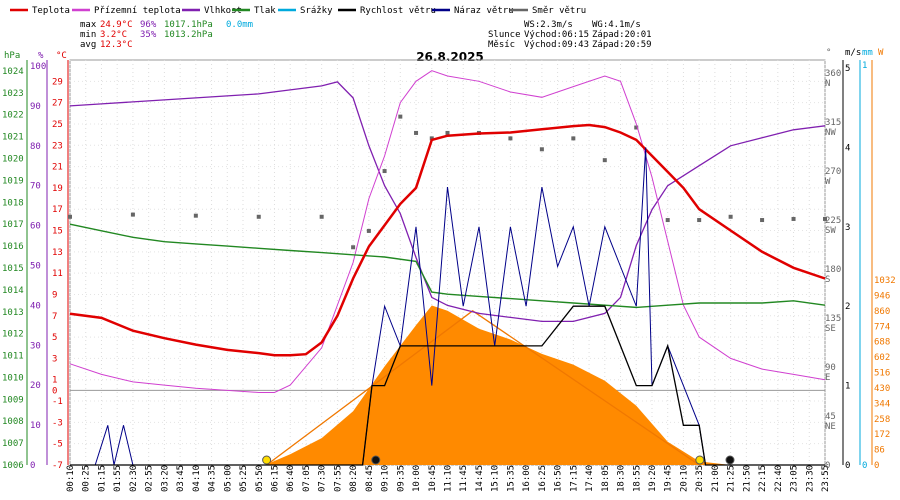 This screenshot has width=900, height=500. Describe the element at coordinates (57, 445) in the screenshot. I see `temp-tick-b-9: -5` at that location.